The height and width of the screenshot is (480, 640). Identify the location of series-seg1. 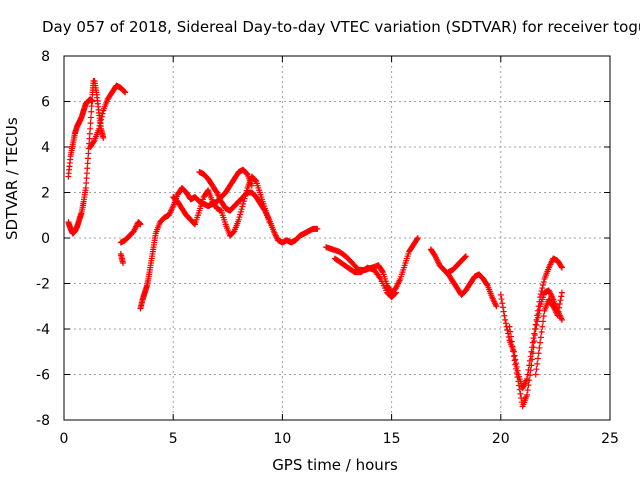
(80, 138).